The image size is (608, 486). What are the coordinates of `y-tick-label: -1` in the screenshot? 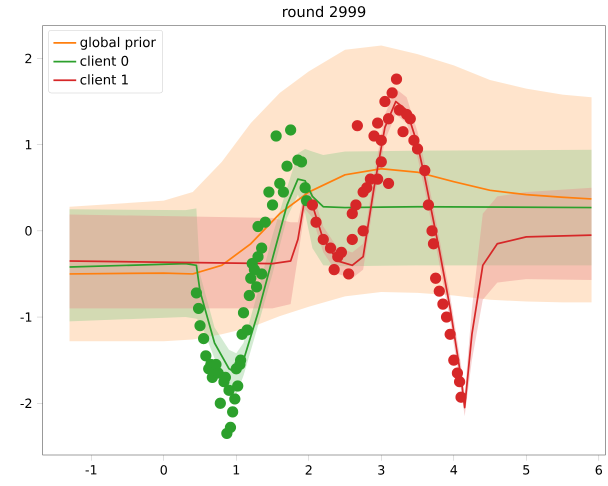 It's located at (26, 317).